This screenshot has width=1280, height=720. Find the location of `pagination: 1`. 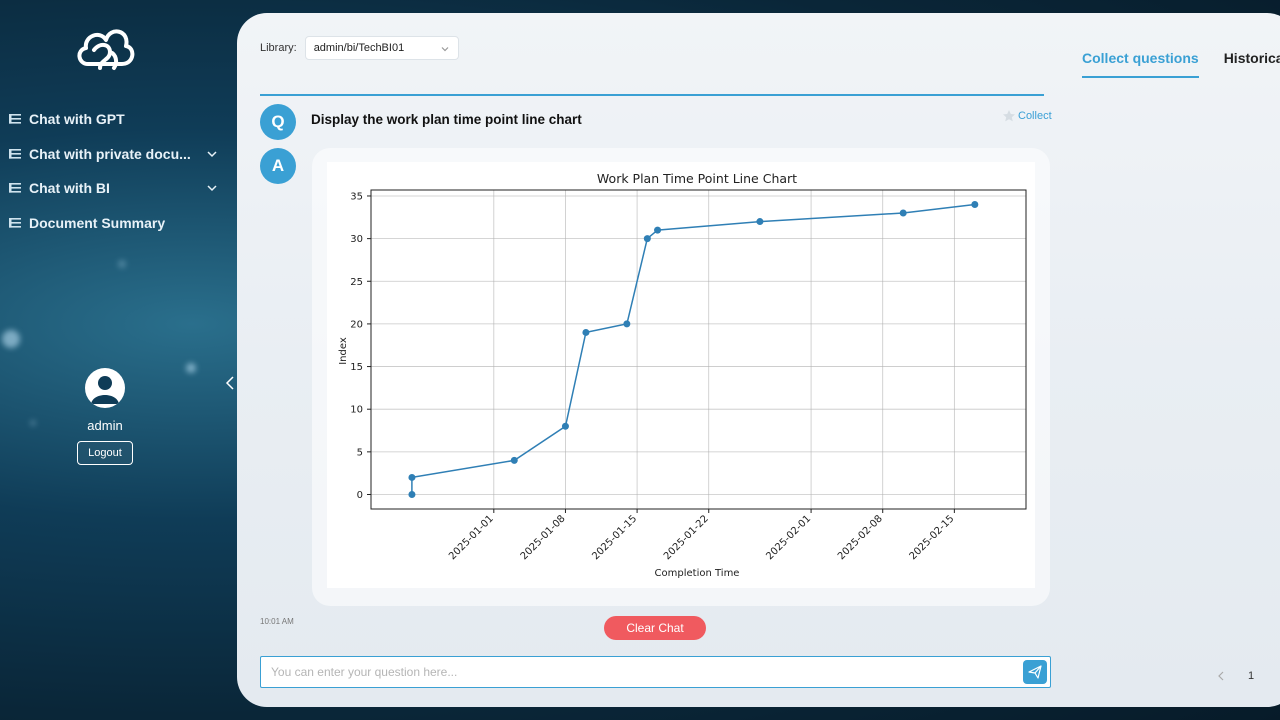

pagination: 1 is located at coordinates (1235, 676).